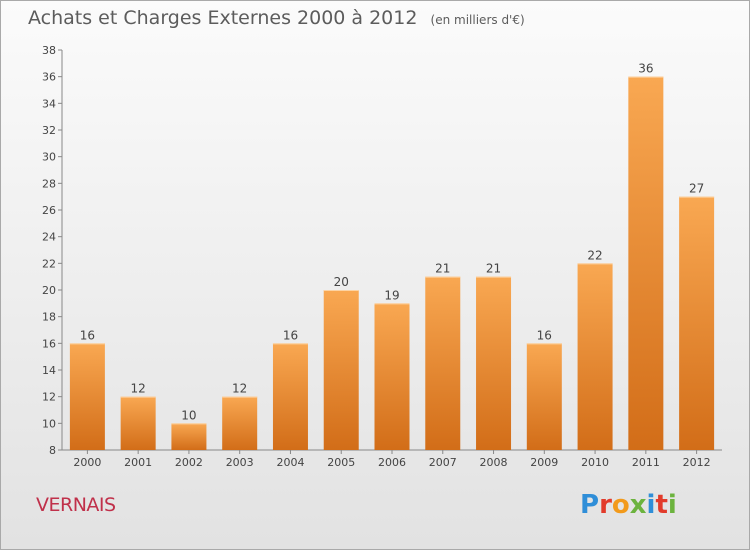 The width and height of the screenshot is (750, 550). I want to click on y-tick-label: 18, so click(49, 317).